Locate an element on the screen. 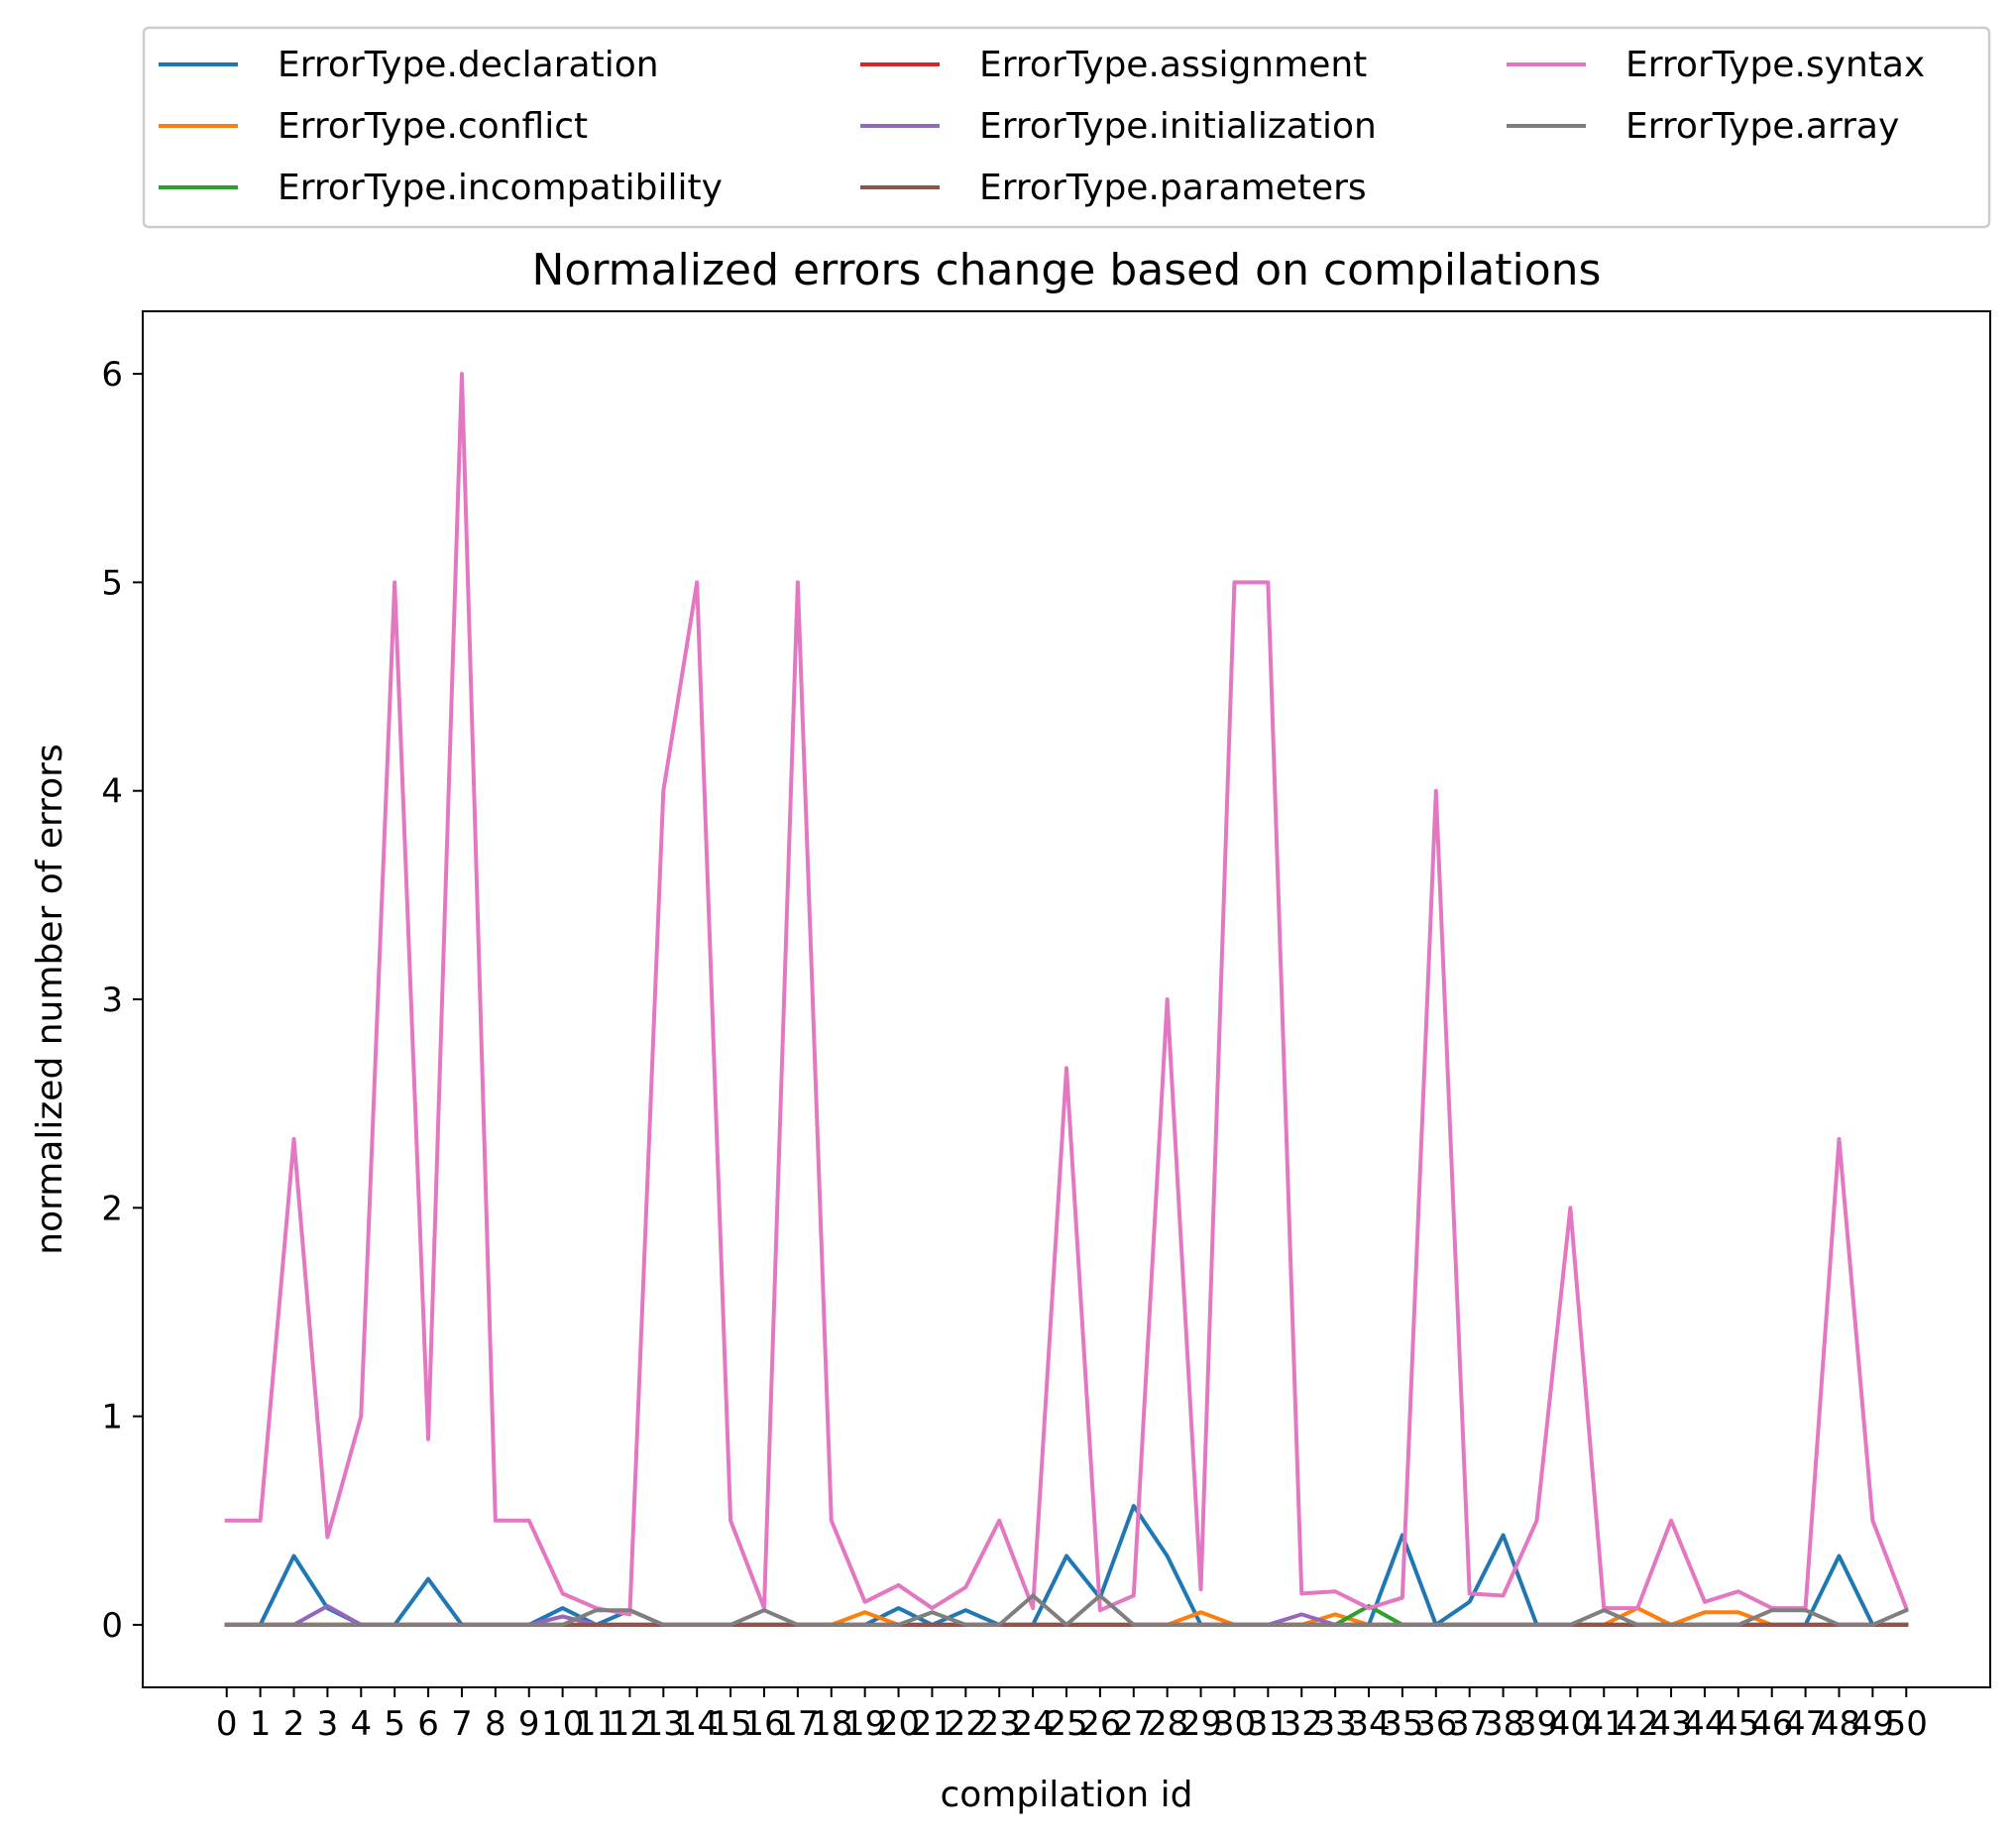 Image resolution: width=2016 pixels, height=1843 pixels. x-tick-label: 5 is located at coordinates (394, 1724).